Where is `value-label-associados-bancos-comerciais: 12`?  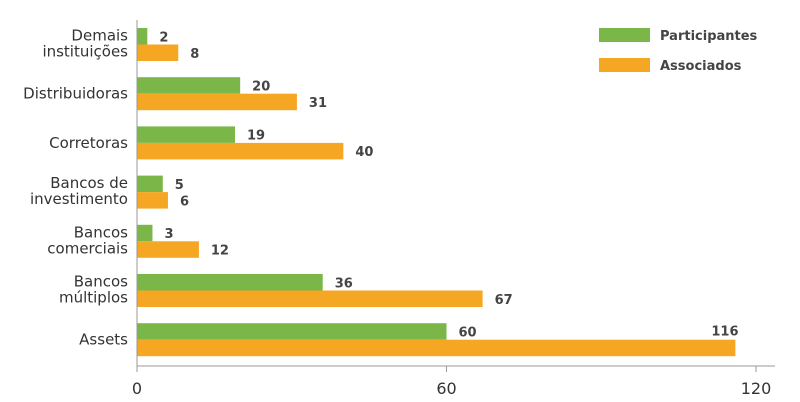 value-label-associados-bancos-comerciais: 12 is located at coordinates (220, 251).